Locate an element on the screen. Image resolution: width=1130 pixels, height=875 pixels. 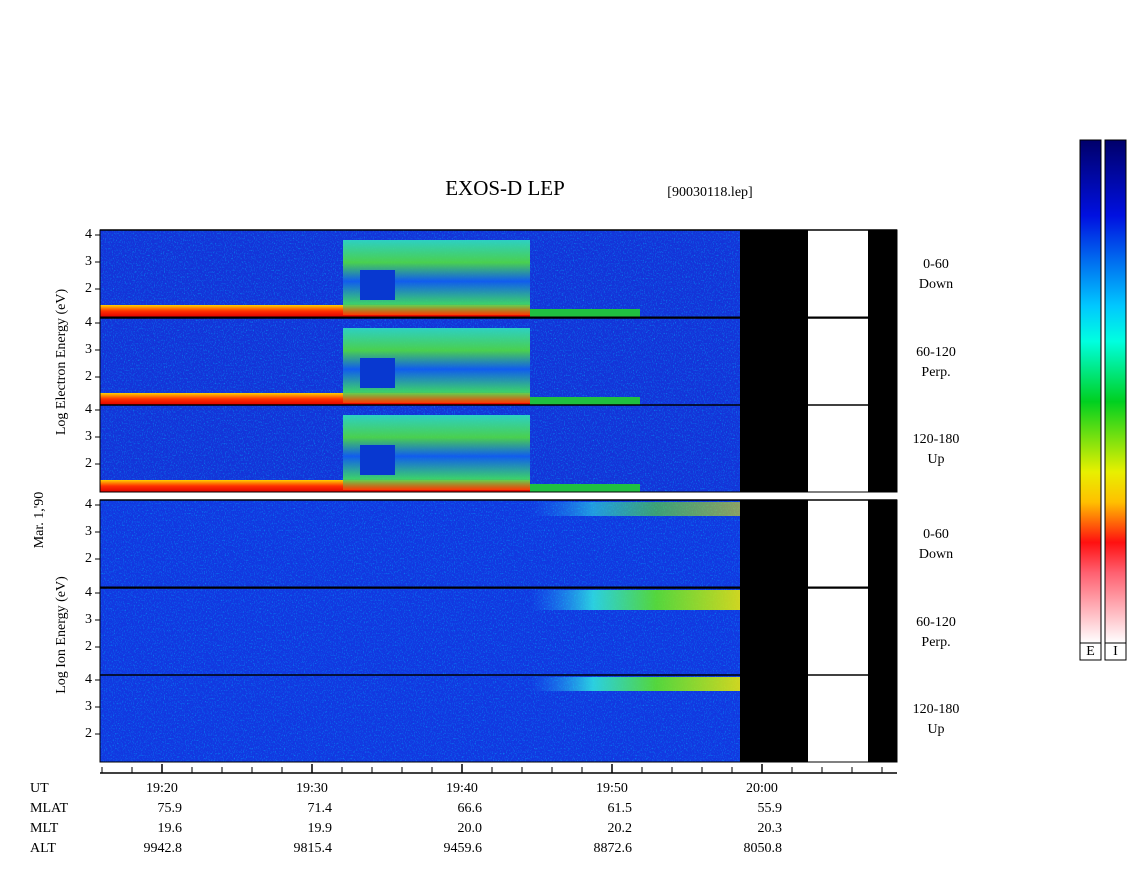
table-cell: 75.9 is located at coordinates (170, 808).